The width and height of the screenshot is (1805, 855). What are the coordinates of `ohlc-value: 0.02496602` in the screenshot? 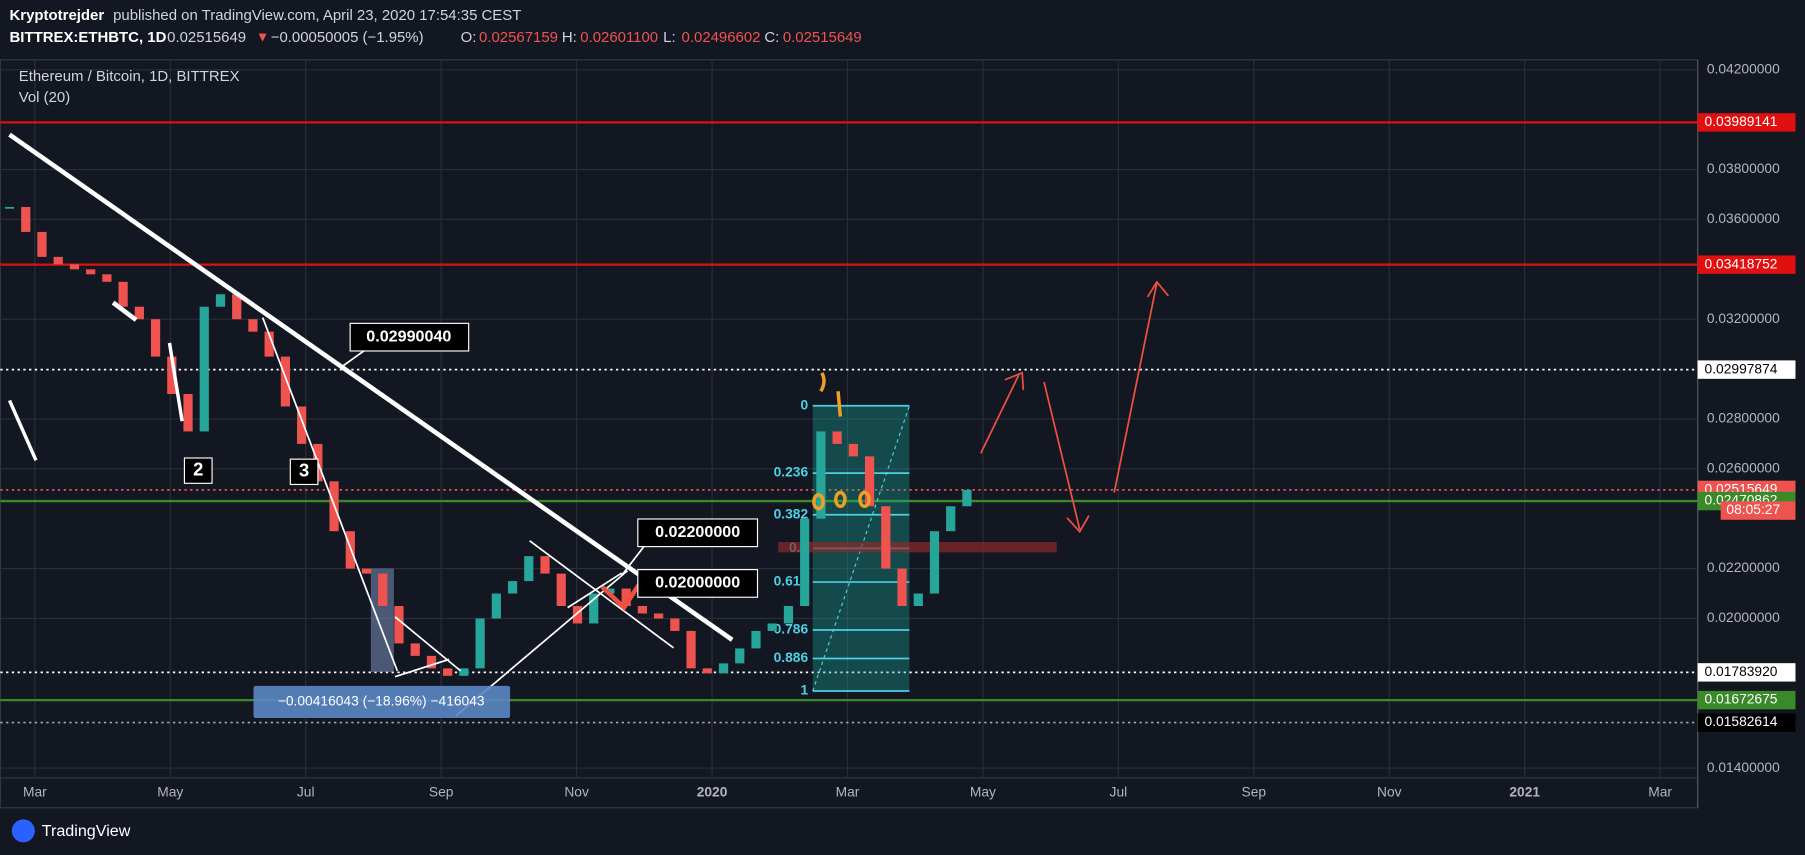 It's located at (721, 37).